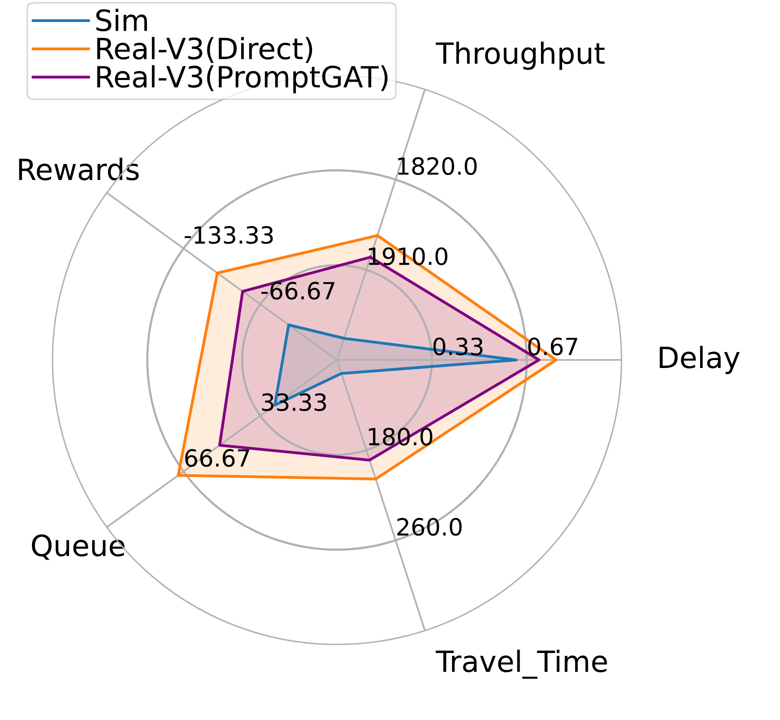 The width and height of the screenshot is (780, 720). I want to click on spoke-label: Throughput, so click(520, 56).